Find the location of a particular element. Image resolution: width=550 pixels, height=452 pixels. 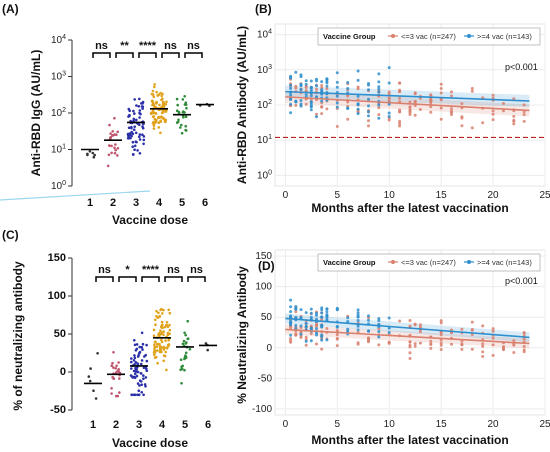

y-tick-label: 100 is located at coordinates (57, 296).